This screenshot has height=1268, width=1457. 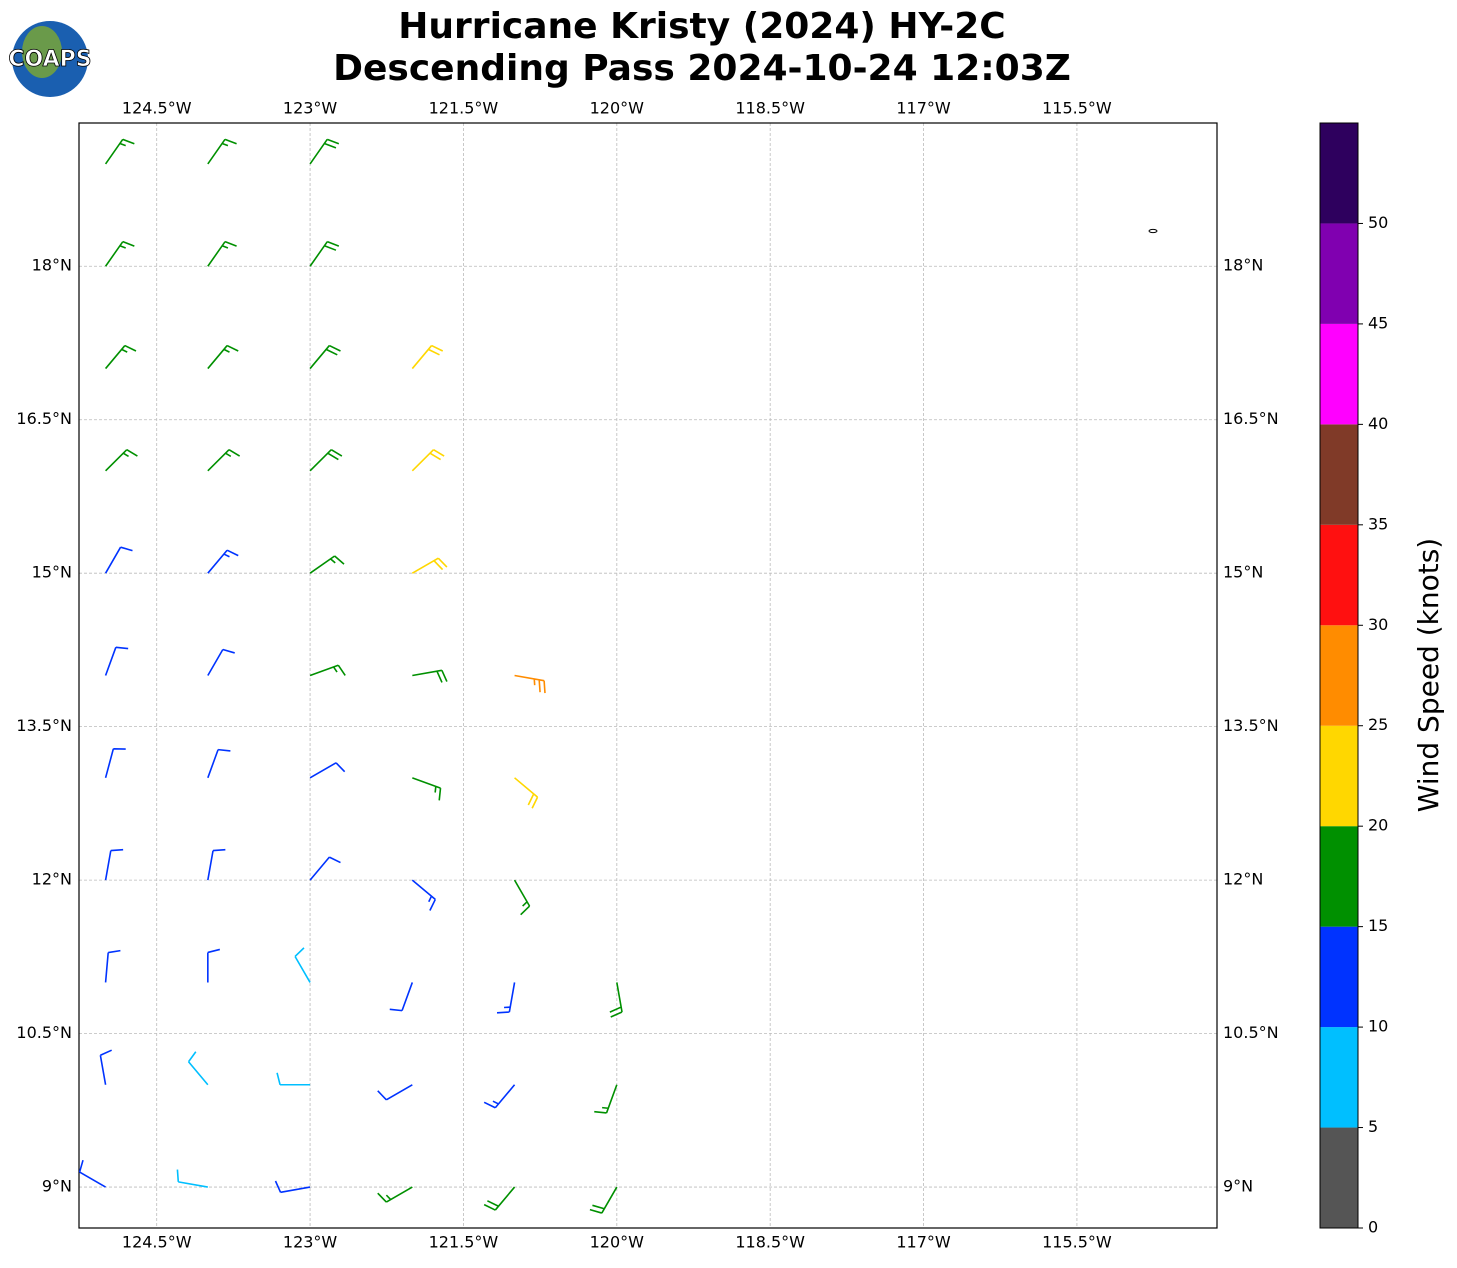 What do you see at coordinates (1153, 231) in the screenshot?
I see `island` at bounding box center [1153, 231].